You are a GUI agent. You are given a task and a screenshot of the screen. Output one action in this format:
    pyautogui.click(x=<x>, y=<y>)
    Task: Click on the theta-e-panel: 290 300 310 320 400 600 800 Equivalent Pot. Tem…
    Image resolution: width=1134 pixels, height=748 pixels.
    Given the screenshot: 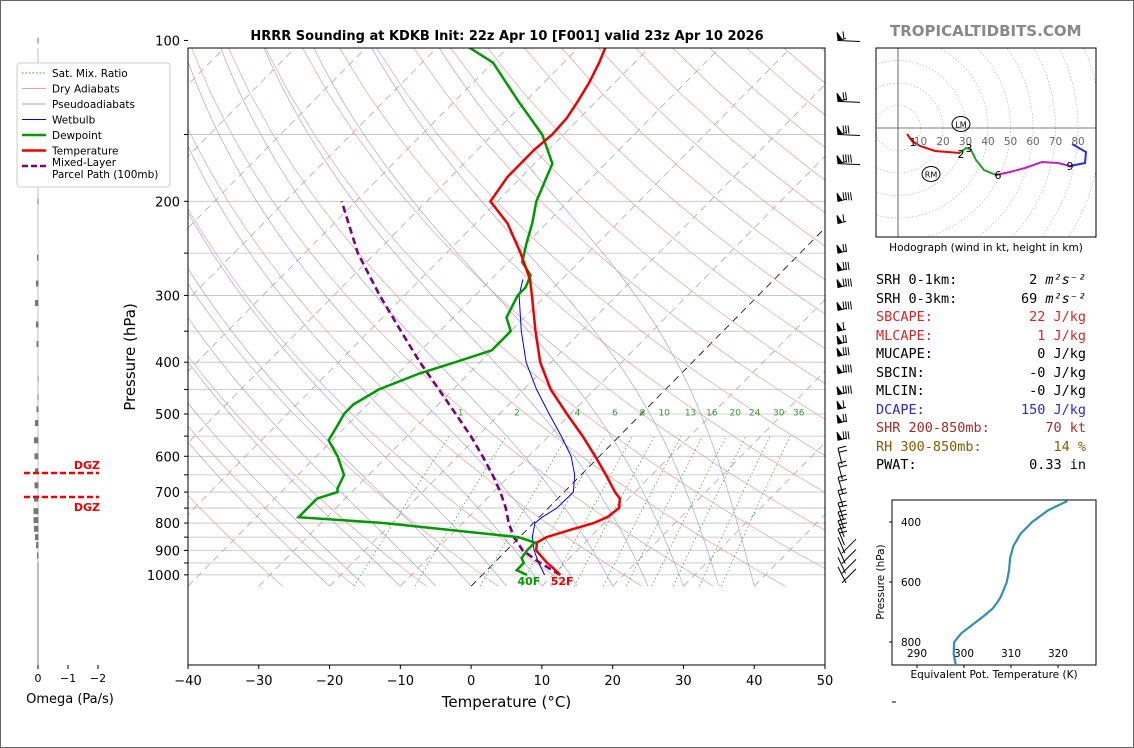 What is the action you would take?
    pyautogui.click(x=986, y=601)
    